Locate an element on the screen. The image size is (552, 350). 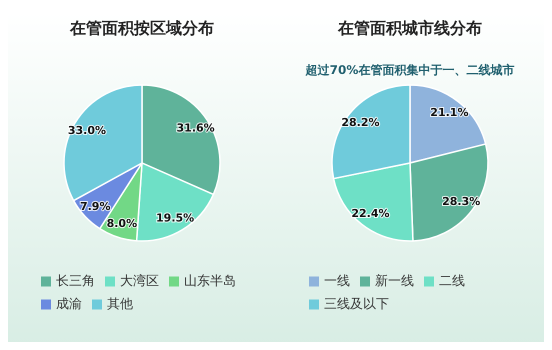
chart-title: 在管面积按区域分布 is located at coordinates (141, 28).